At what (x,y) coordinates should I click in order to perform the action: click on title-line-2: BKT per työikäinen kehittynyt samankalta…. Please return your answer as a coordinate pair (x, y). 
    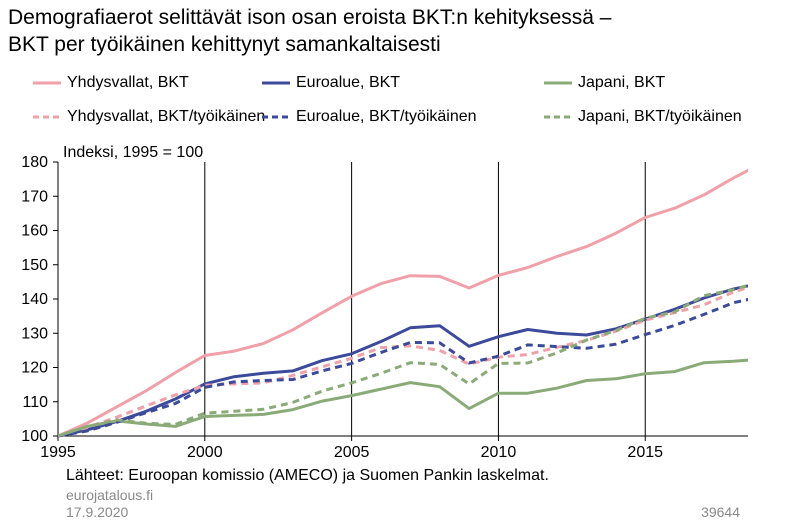
    Looking at the image, I should click on (224, 44).